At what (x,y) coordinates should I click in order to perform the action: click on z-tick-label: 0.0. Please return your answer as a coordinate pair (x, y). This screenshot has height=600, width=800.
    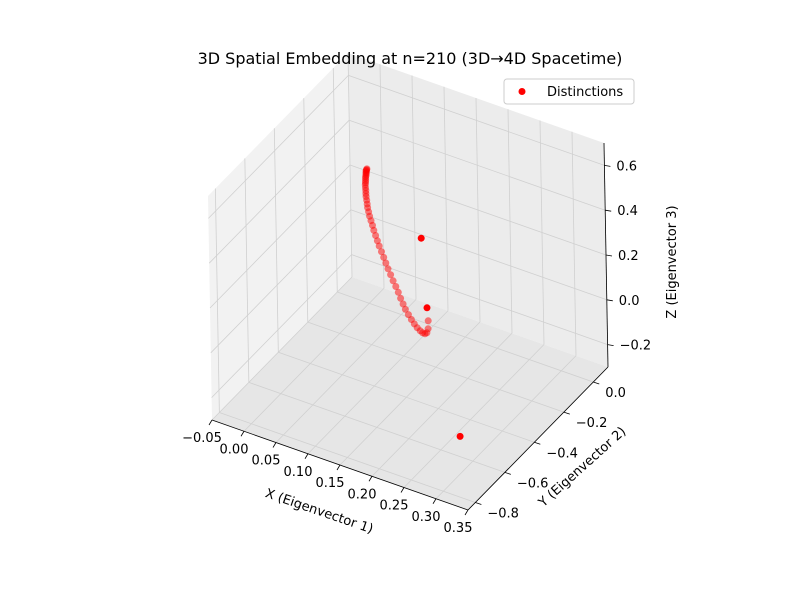
    Looking at the image, I should click on (629, 301).